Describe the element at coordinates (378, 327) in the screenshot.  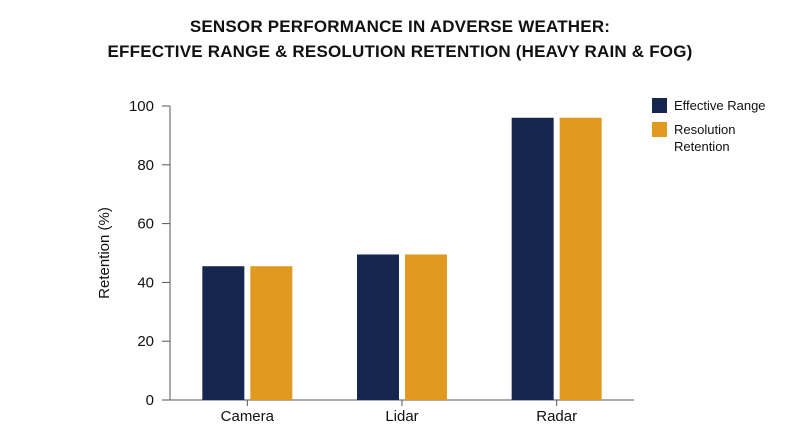
I see `bar-lidar-effective-range` at that location.